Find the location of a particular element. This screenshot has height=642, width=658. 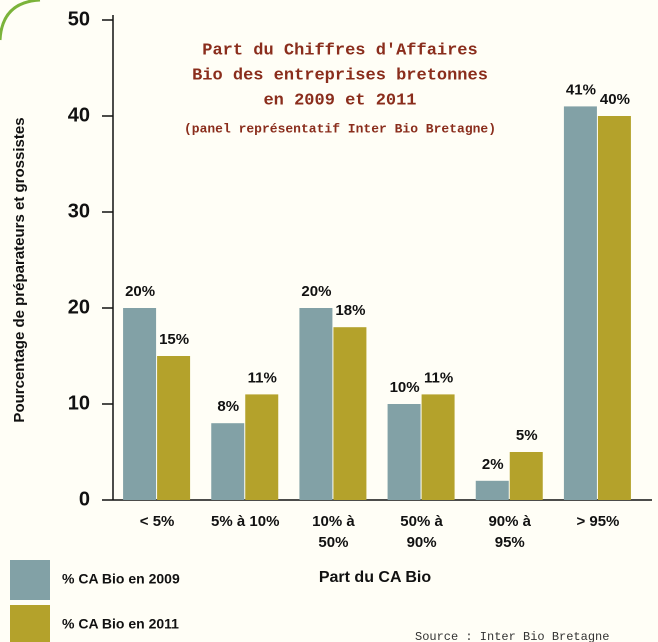

value-label: 10% is located at coordinates (405, 387).